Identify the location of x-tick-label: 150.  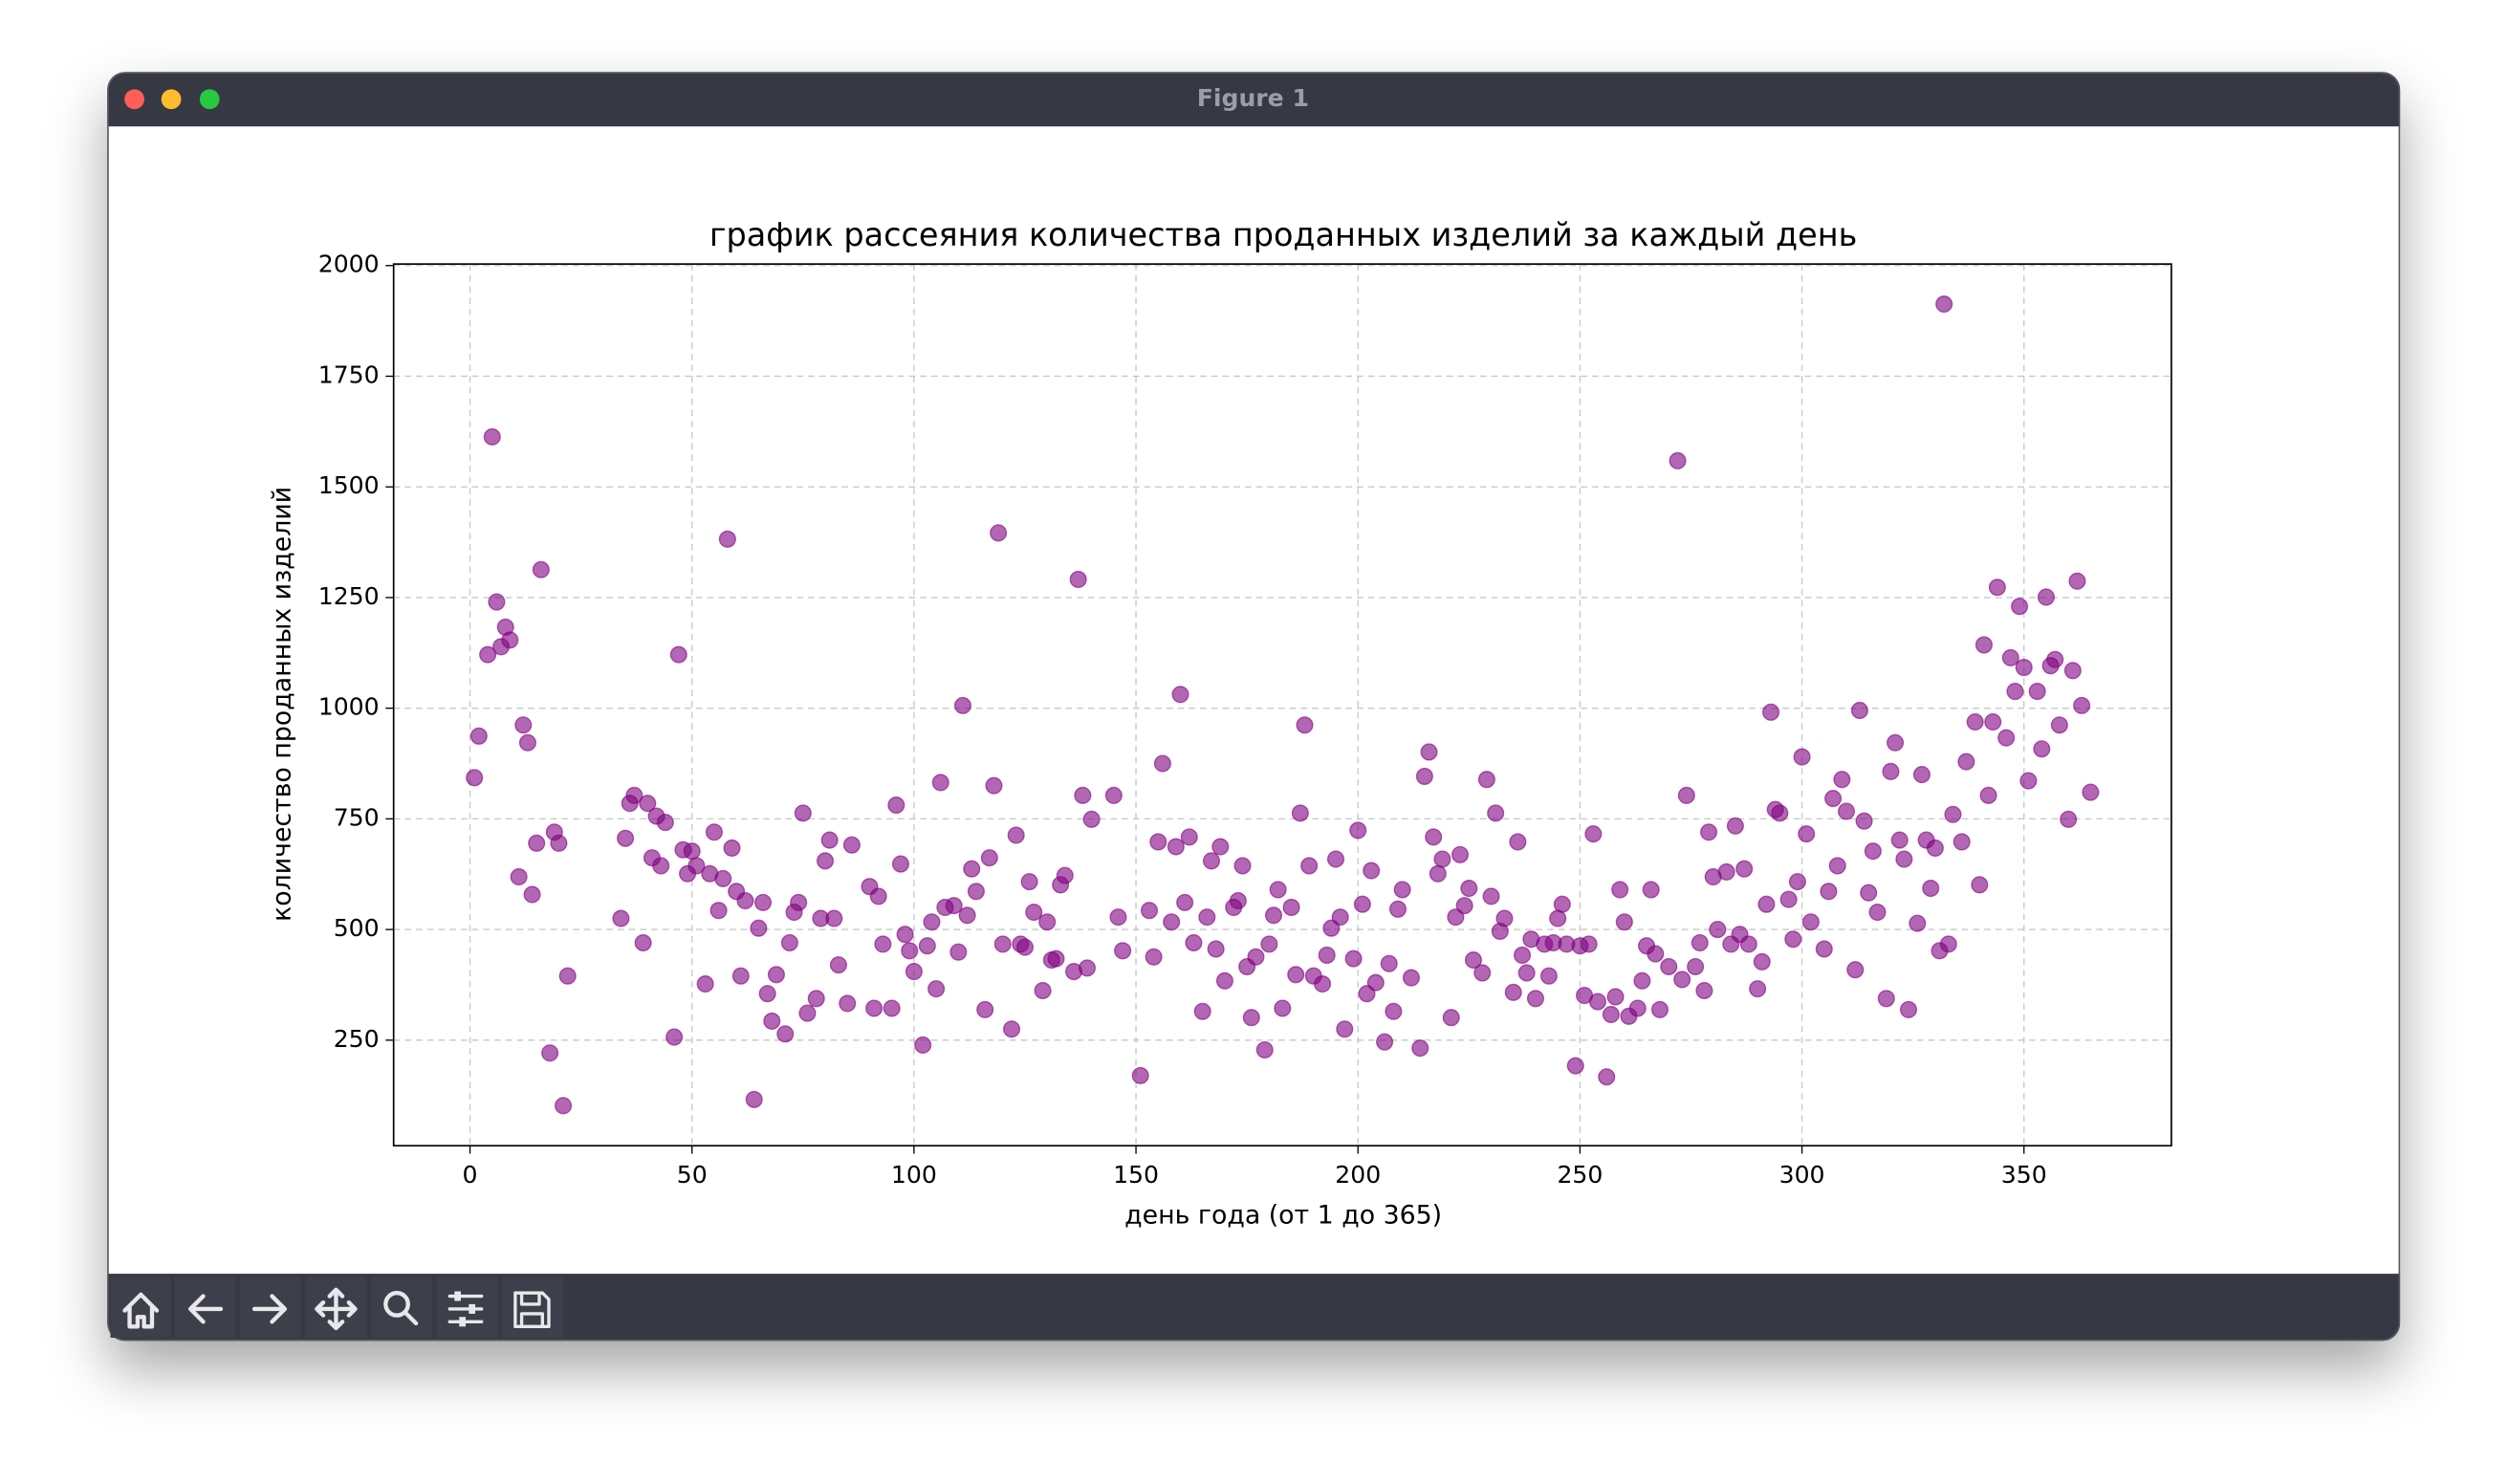
(1136, 1175).